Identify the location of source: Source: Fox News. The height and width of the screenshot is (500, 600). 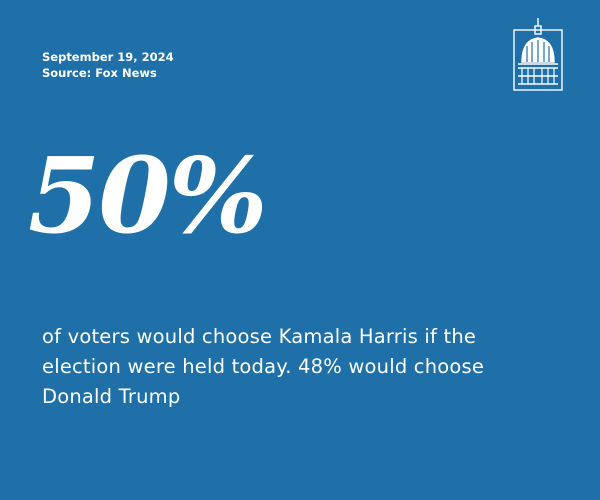
(99, 73).